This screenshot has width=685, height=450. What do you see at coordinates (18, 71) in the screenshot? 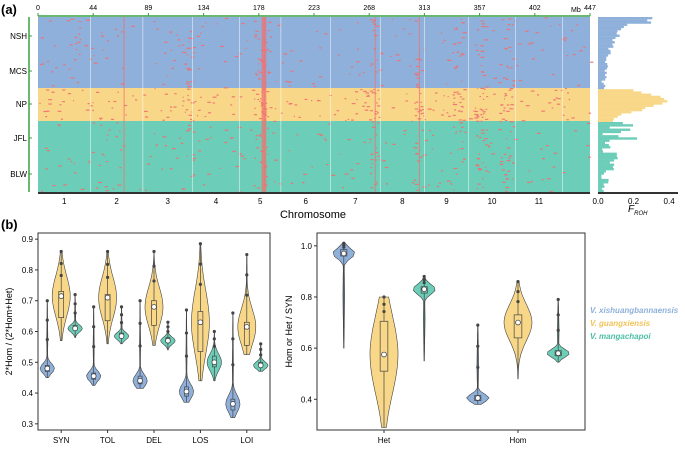
I see `population-label: MCS` at bounding box center [18, 71].